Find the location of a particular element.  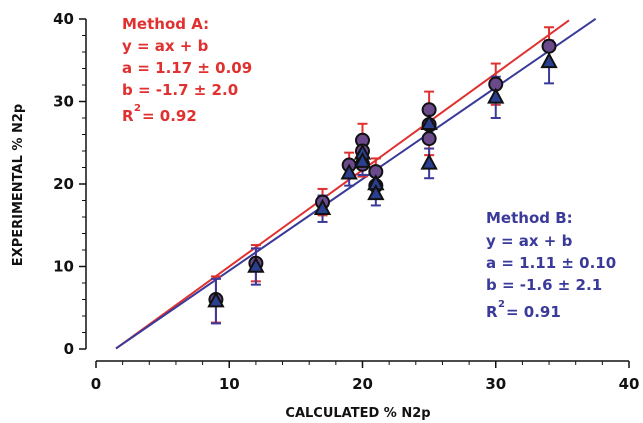

method-b-r-superscript: 2 is located at coordinates (501, 304).